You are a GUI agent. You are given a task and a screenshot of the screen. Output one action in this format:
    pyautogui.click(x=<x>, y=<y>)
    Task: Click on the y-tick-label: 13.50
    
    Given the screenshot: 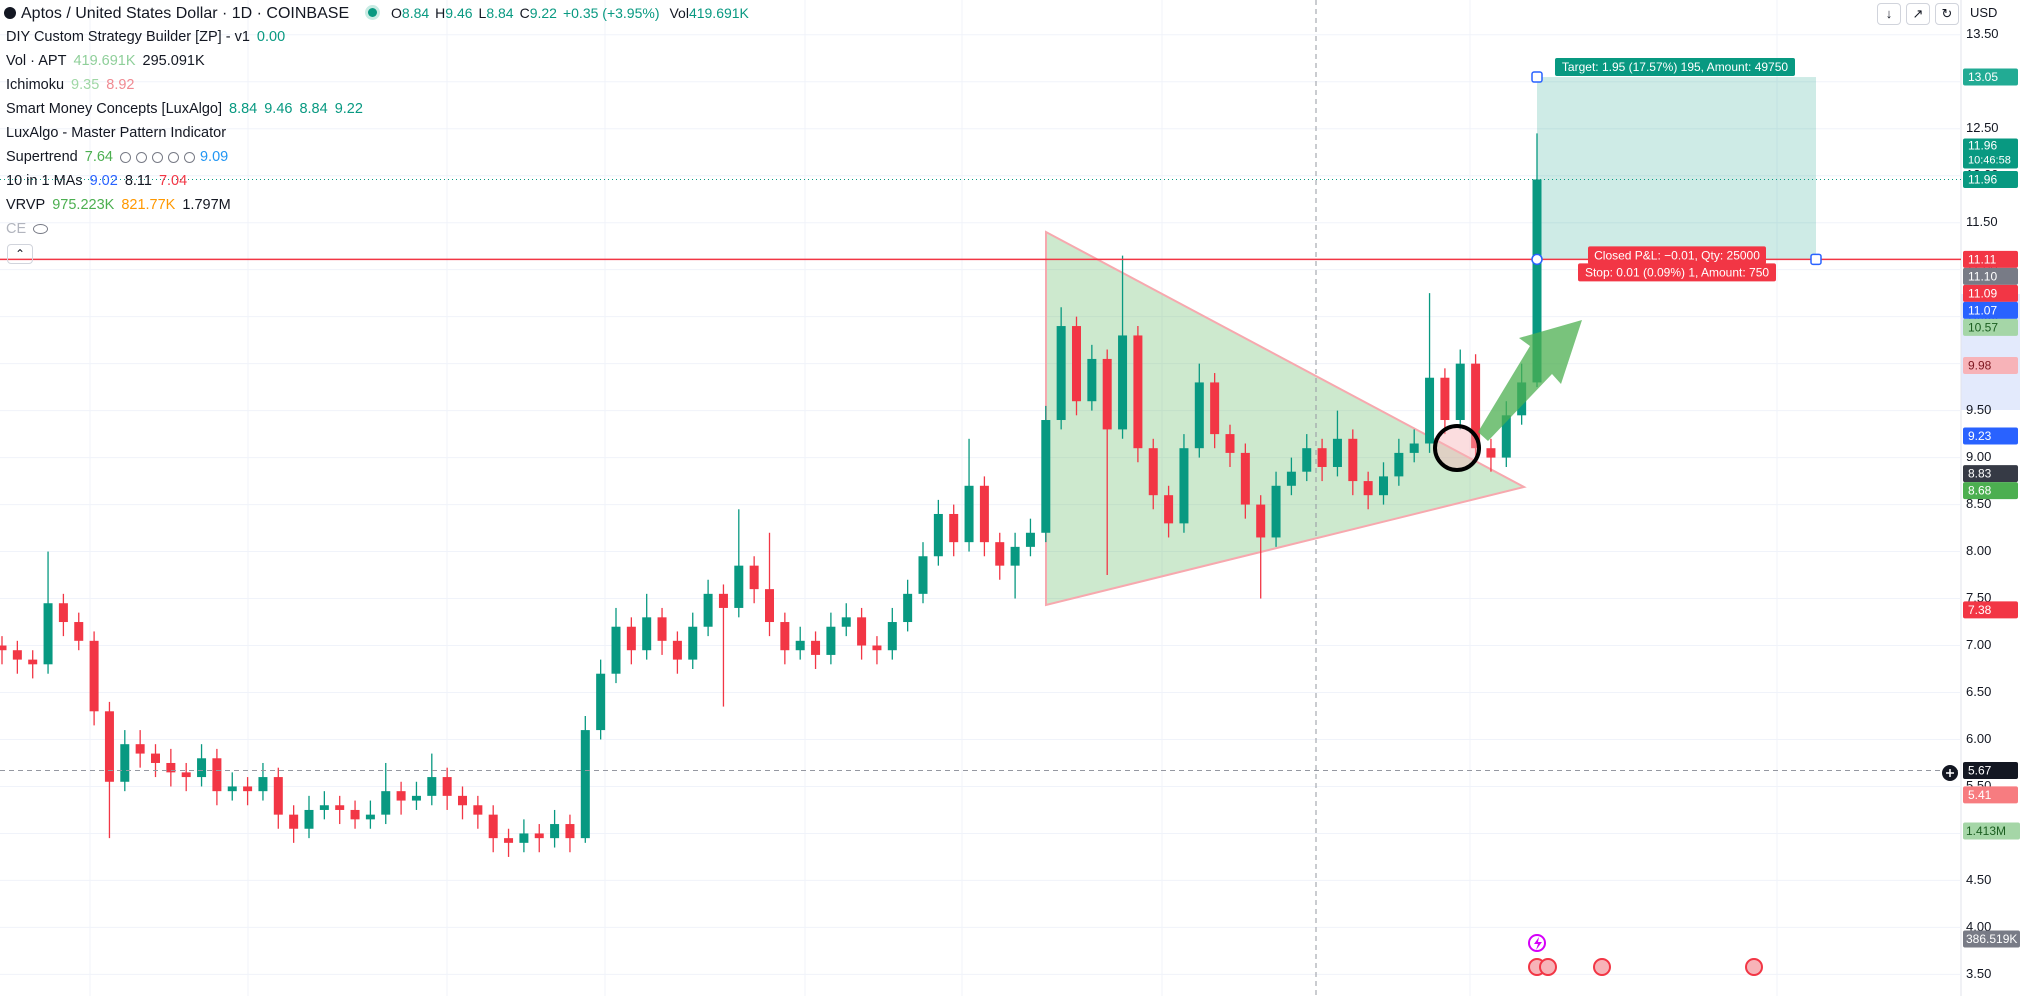 What is the action you would take?
    pyautogui.click(x=1982, y=33)
    